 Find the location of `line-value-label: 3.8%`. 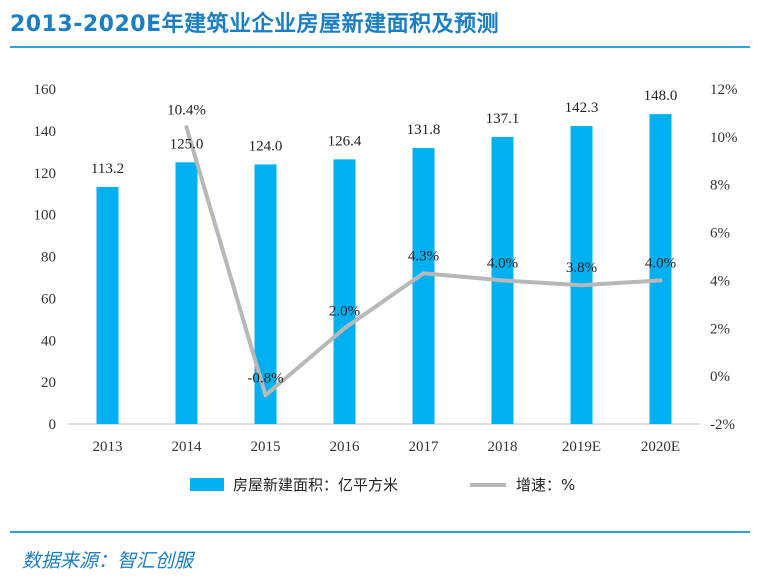

line-value-label: 3.8% is located at coordinates (581, 268).